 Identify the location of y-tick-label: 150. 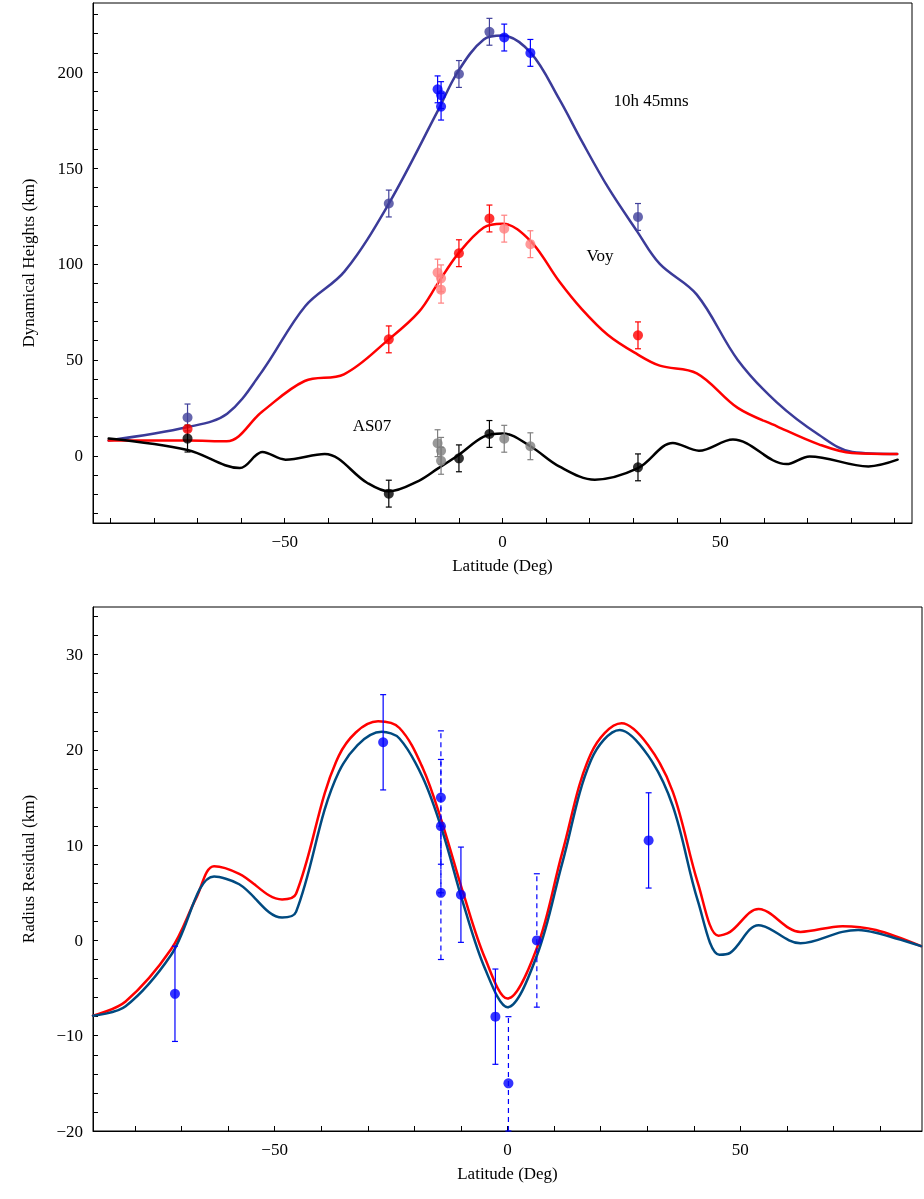
(70, 168).